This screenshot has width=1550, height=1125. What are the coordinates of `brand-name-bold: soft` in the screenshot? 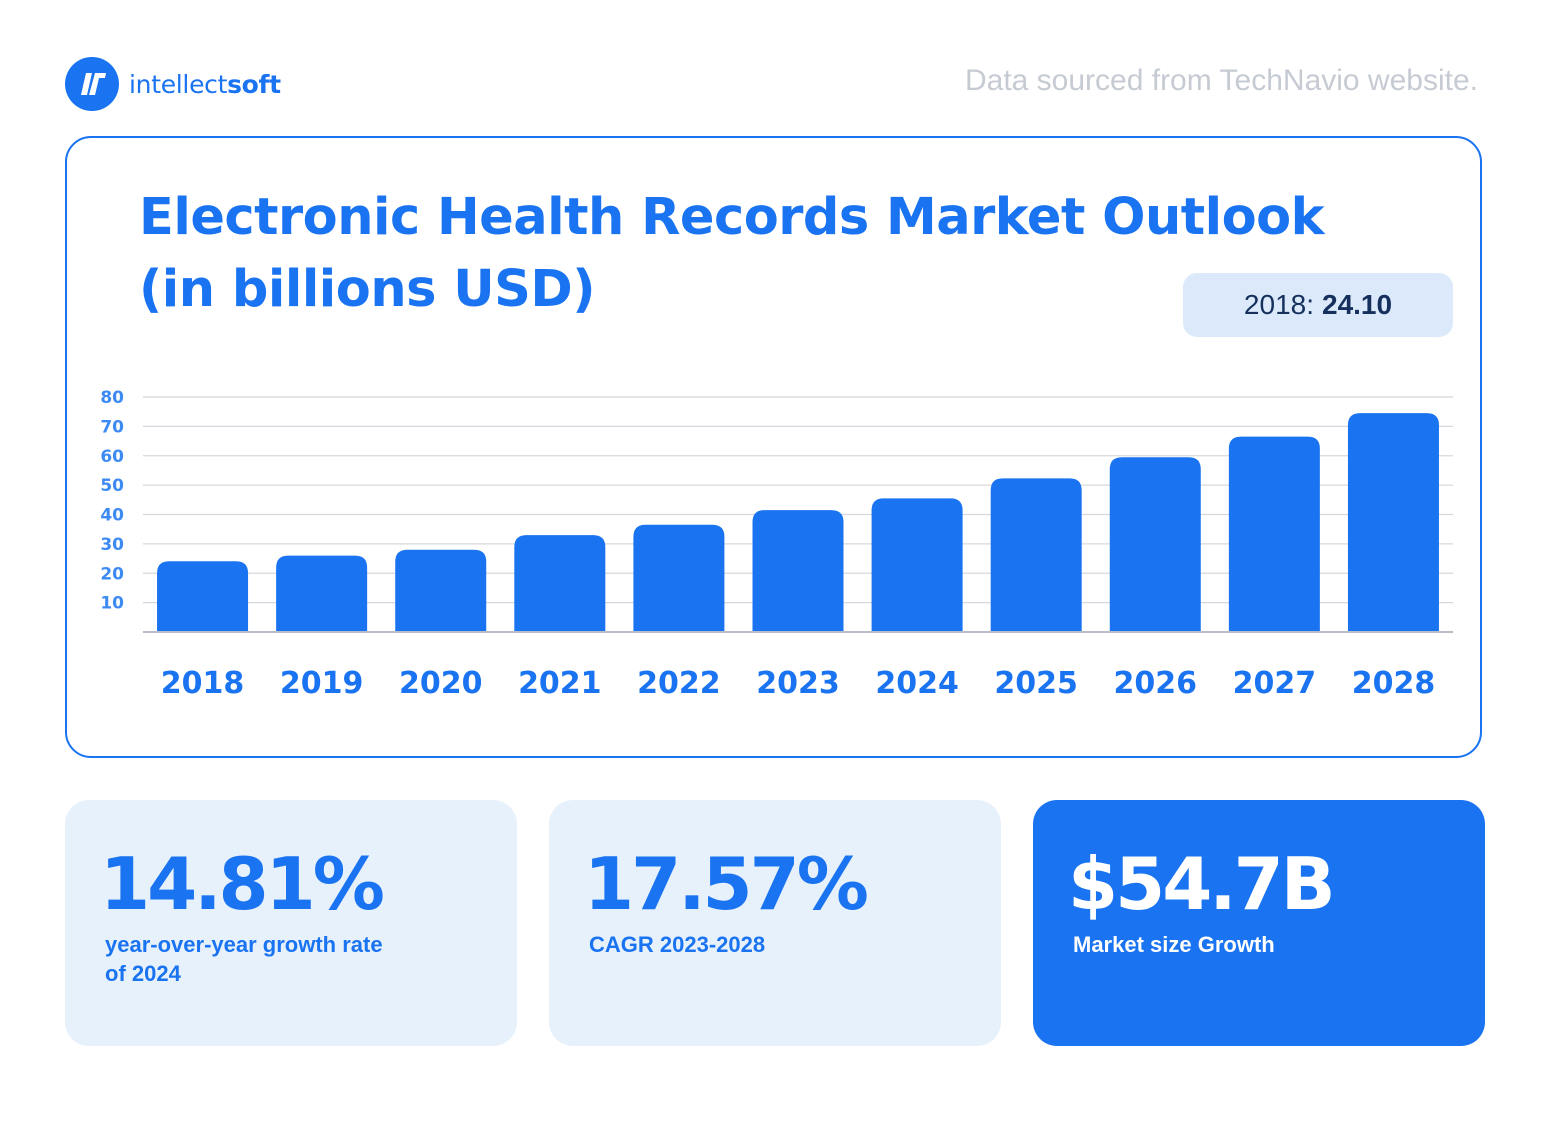 It's located at (254, 84).